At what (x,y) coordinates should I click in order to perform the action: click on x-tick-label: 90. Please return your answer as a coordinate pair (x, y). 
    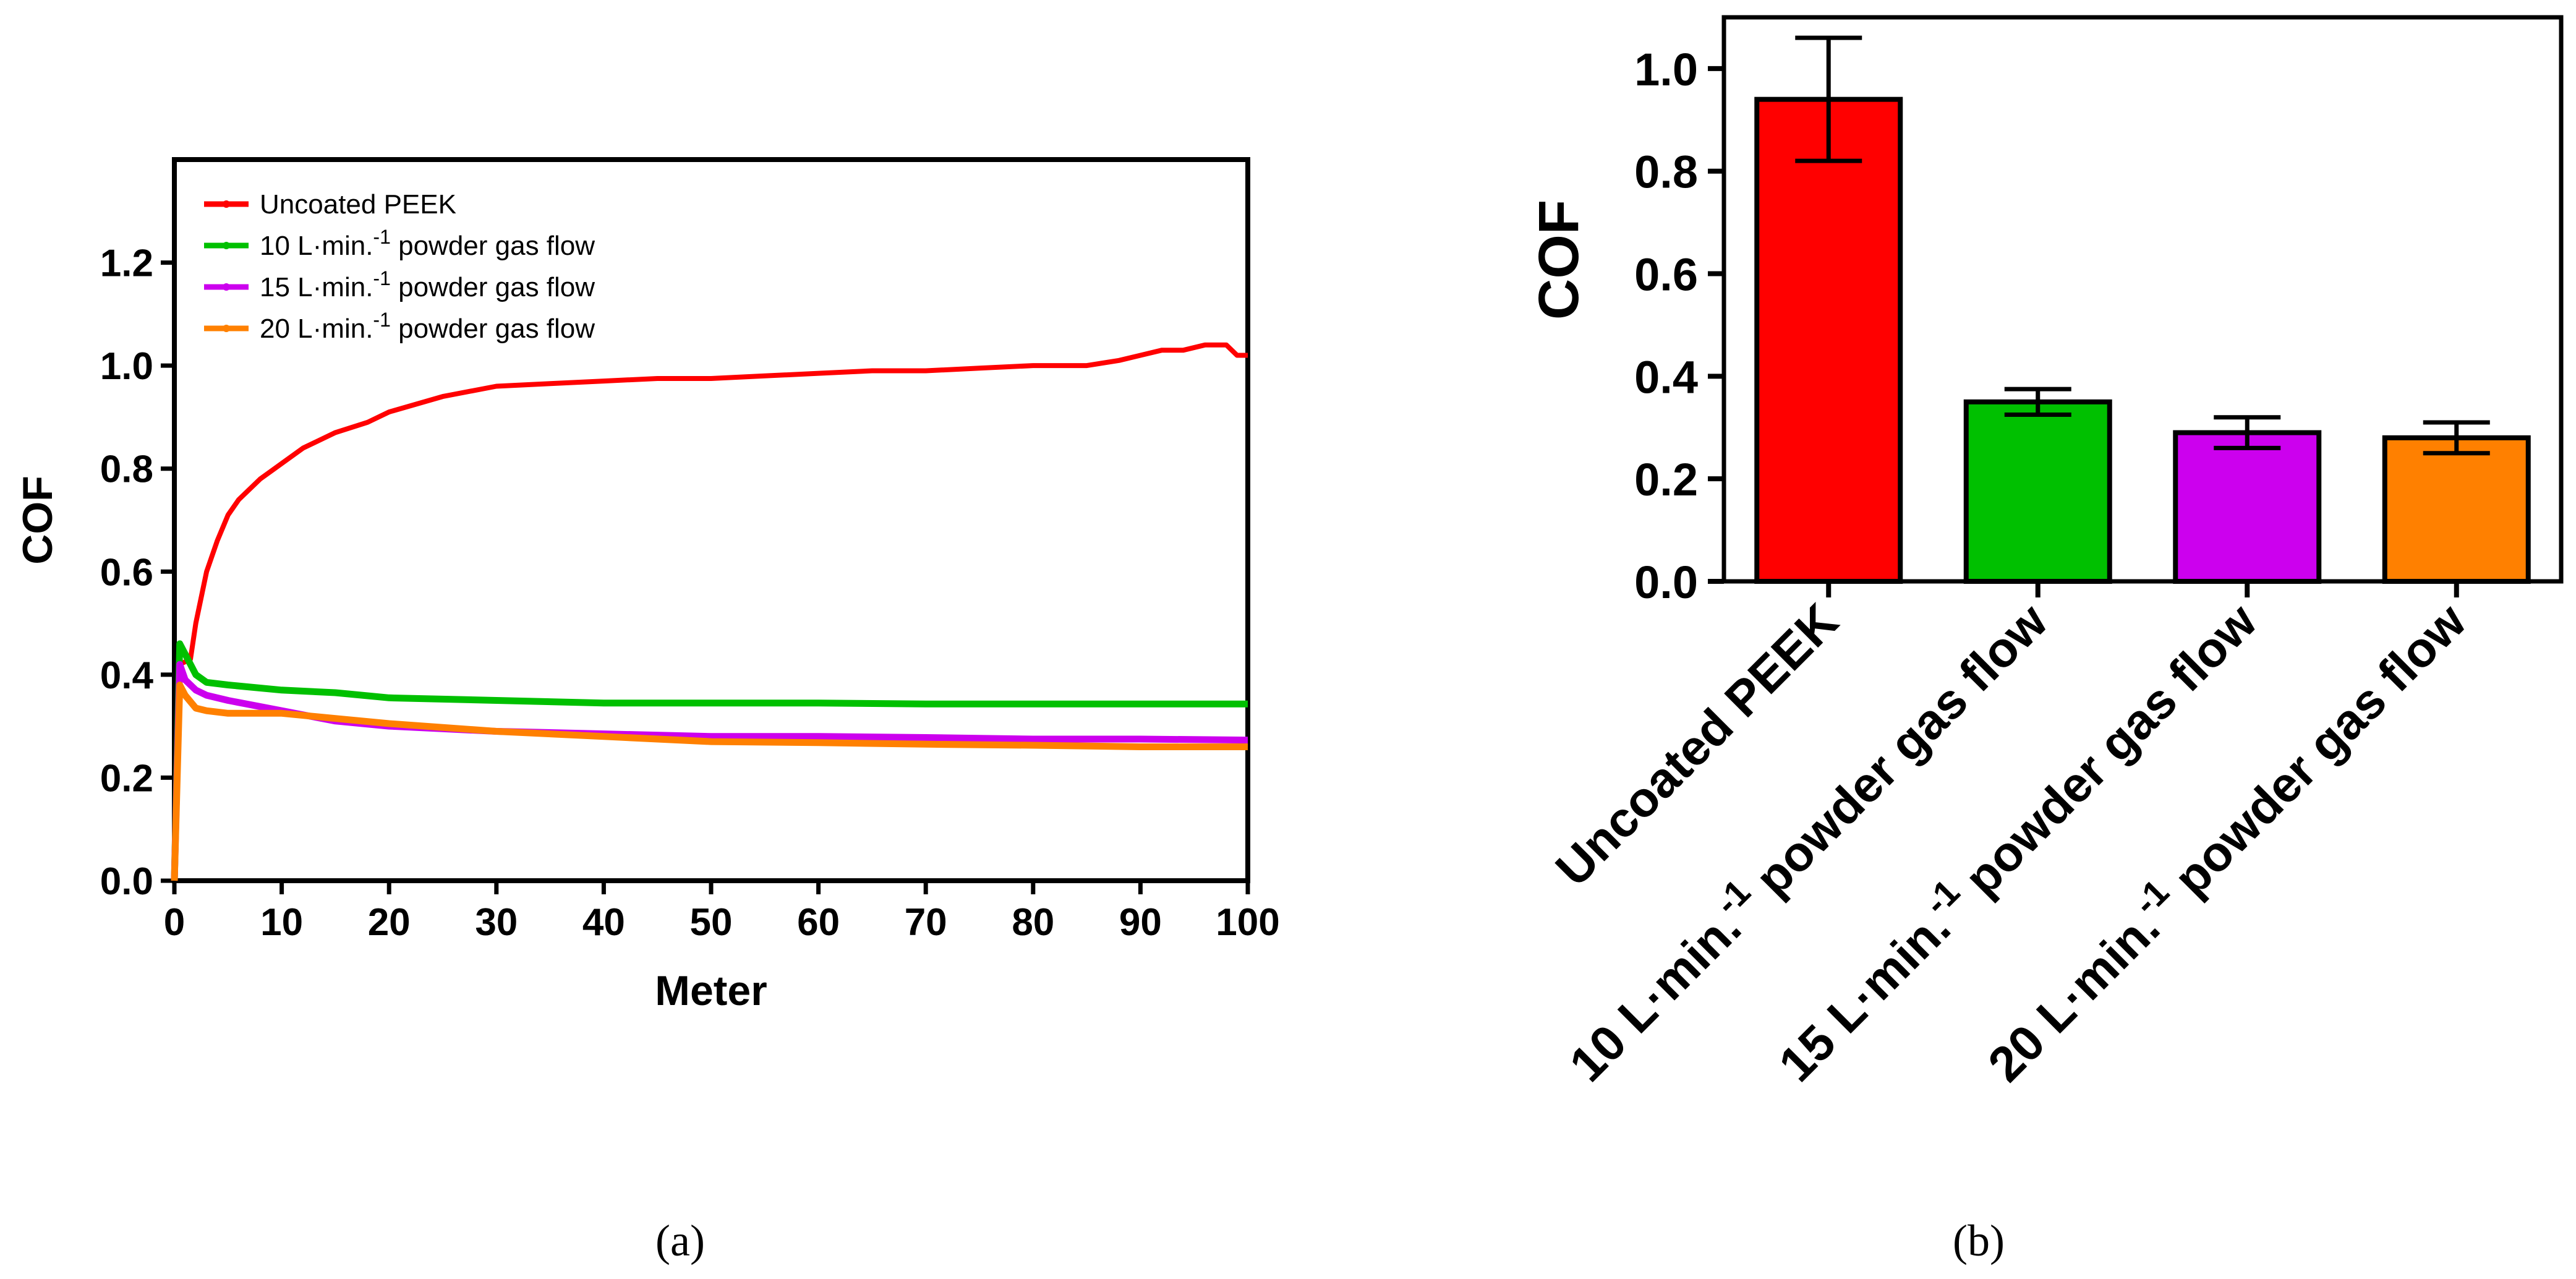
    Looking at the image, I should click on (1140, 922).